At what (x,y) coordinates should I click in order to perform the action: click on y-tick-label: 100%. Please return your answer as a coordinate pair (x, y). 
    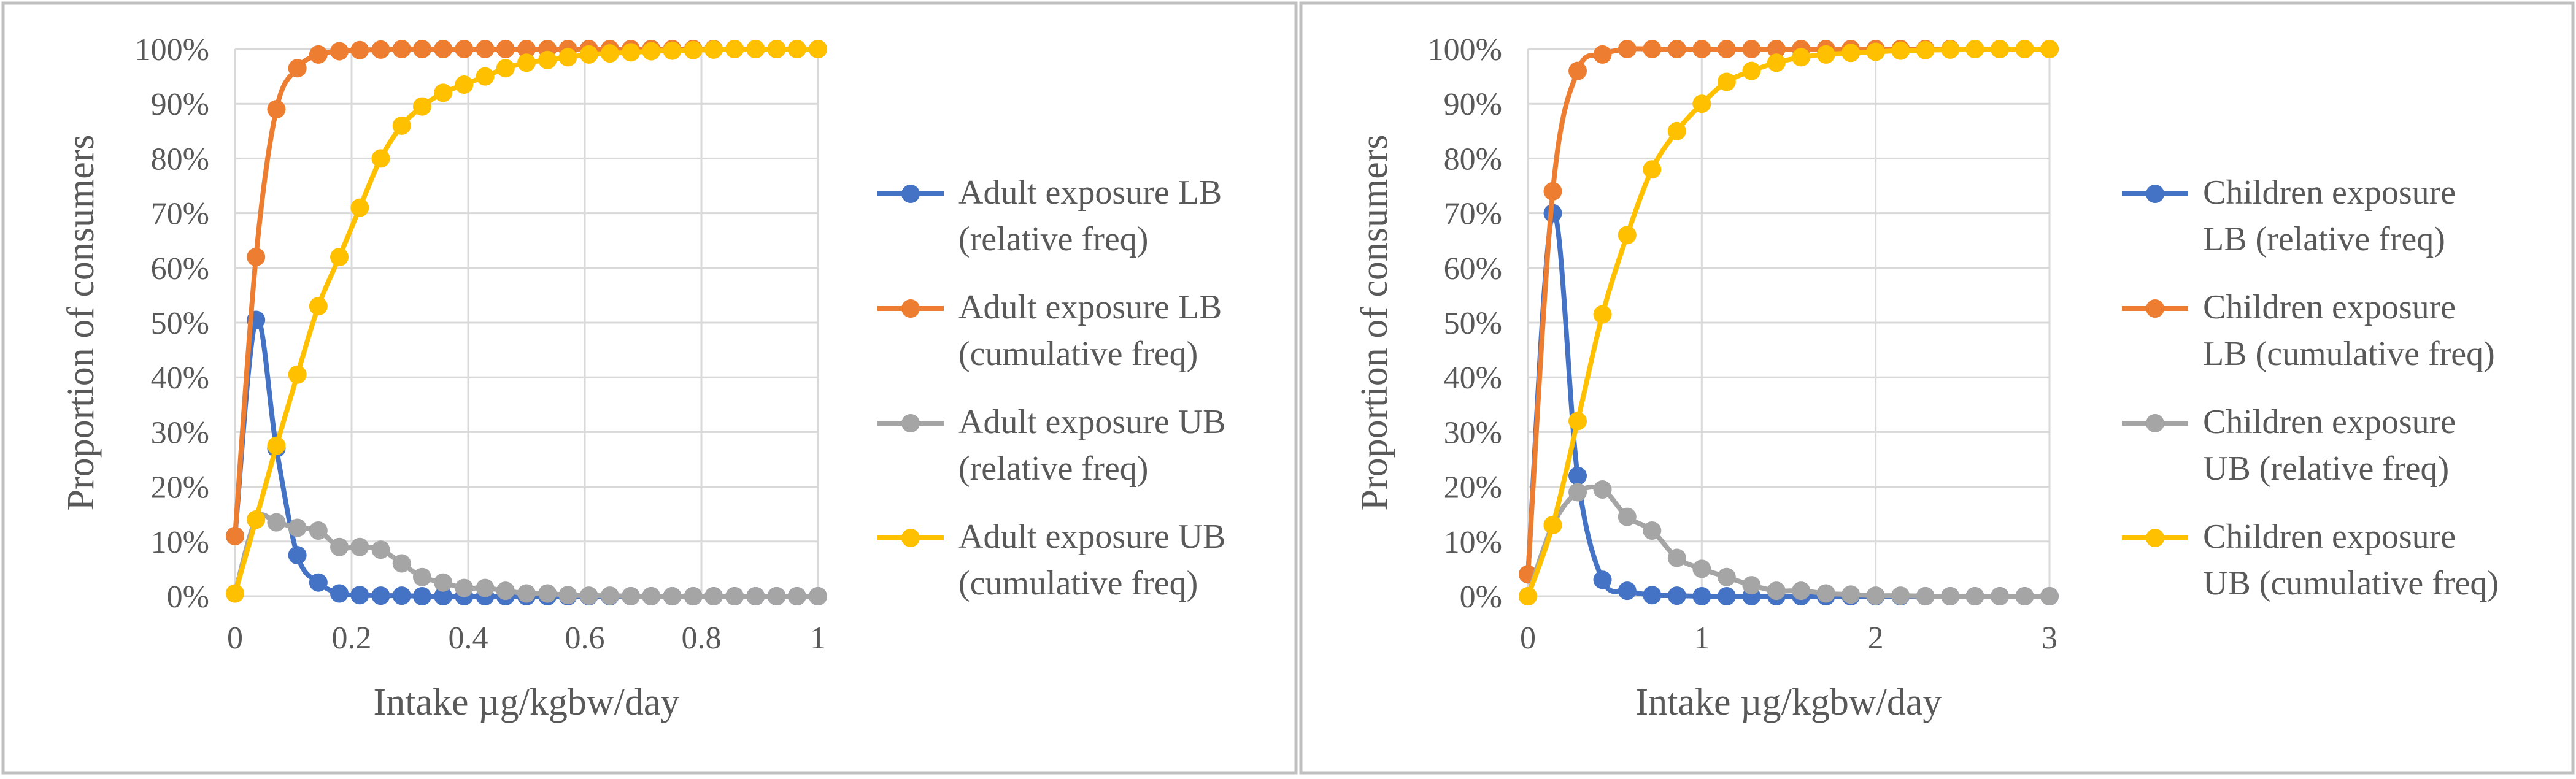
    Looking at the image, I should click on (172, 50).